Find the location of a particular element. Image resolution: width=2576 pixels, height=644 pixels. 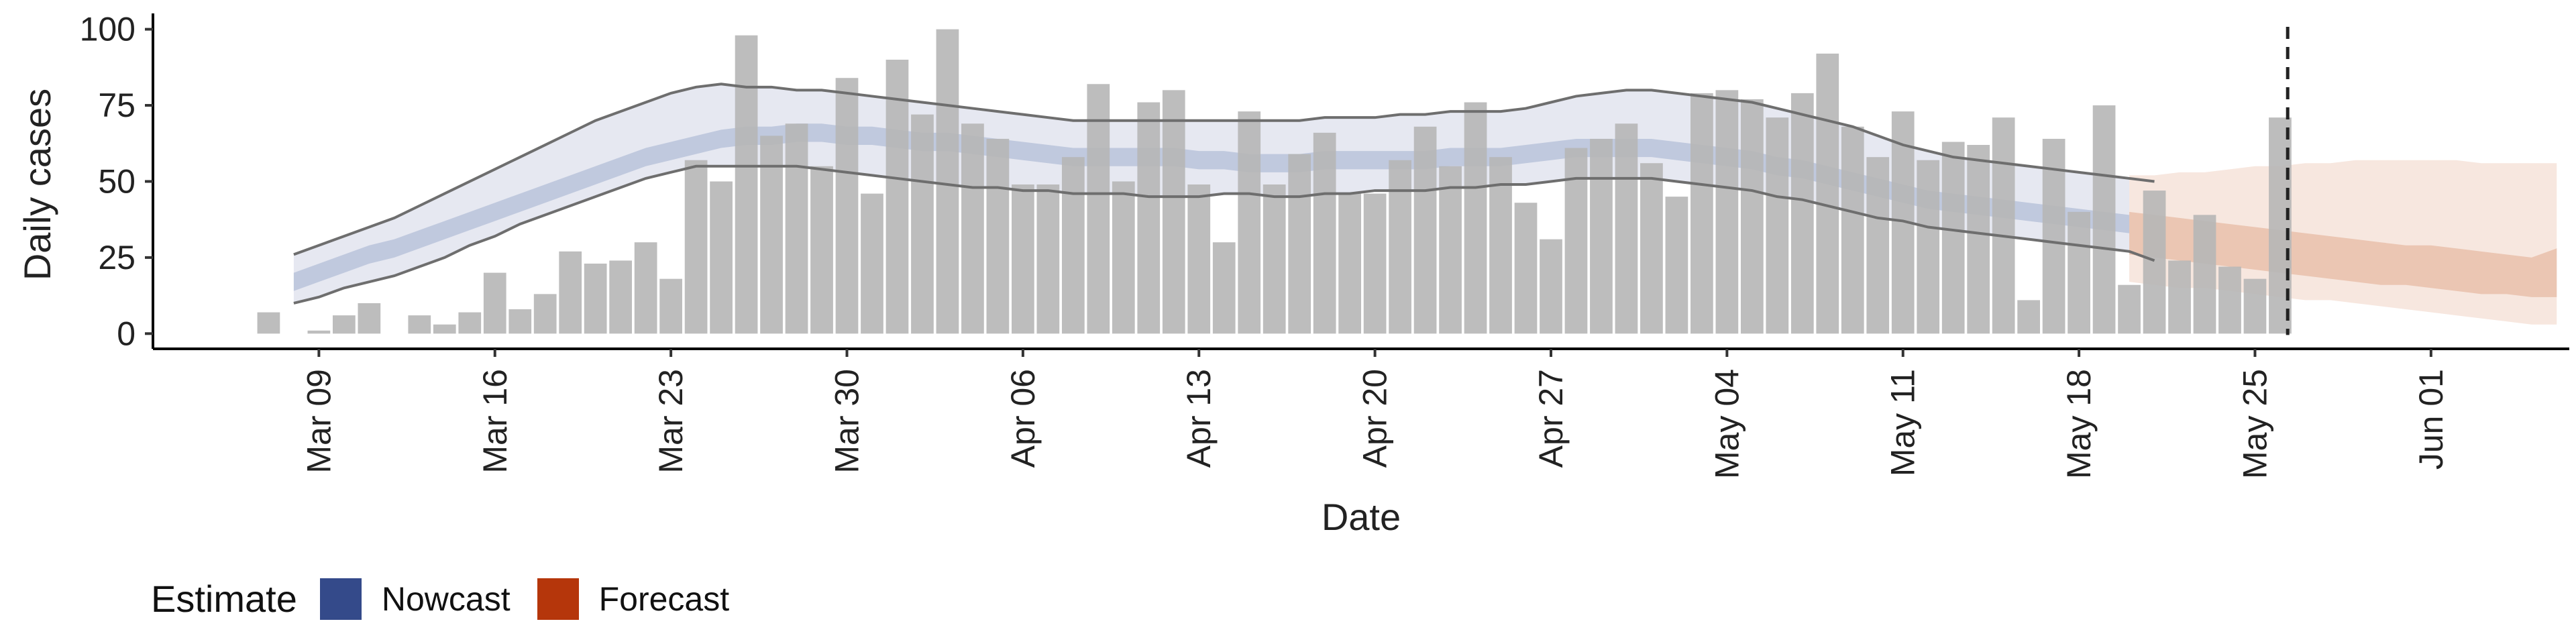

legend-label-nowcast: Nowcast is located at coordinates (446, 599).